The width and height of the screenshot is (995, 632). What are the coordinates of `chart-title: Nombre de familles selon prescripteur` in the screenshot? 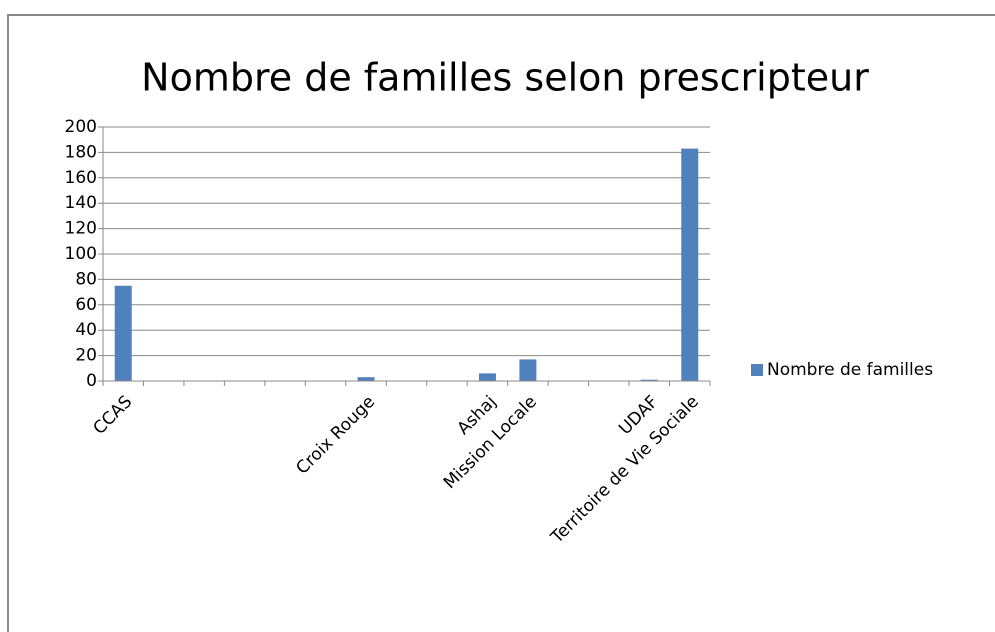 It's located at (505, 78).